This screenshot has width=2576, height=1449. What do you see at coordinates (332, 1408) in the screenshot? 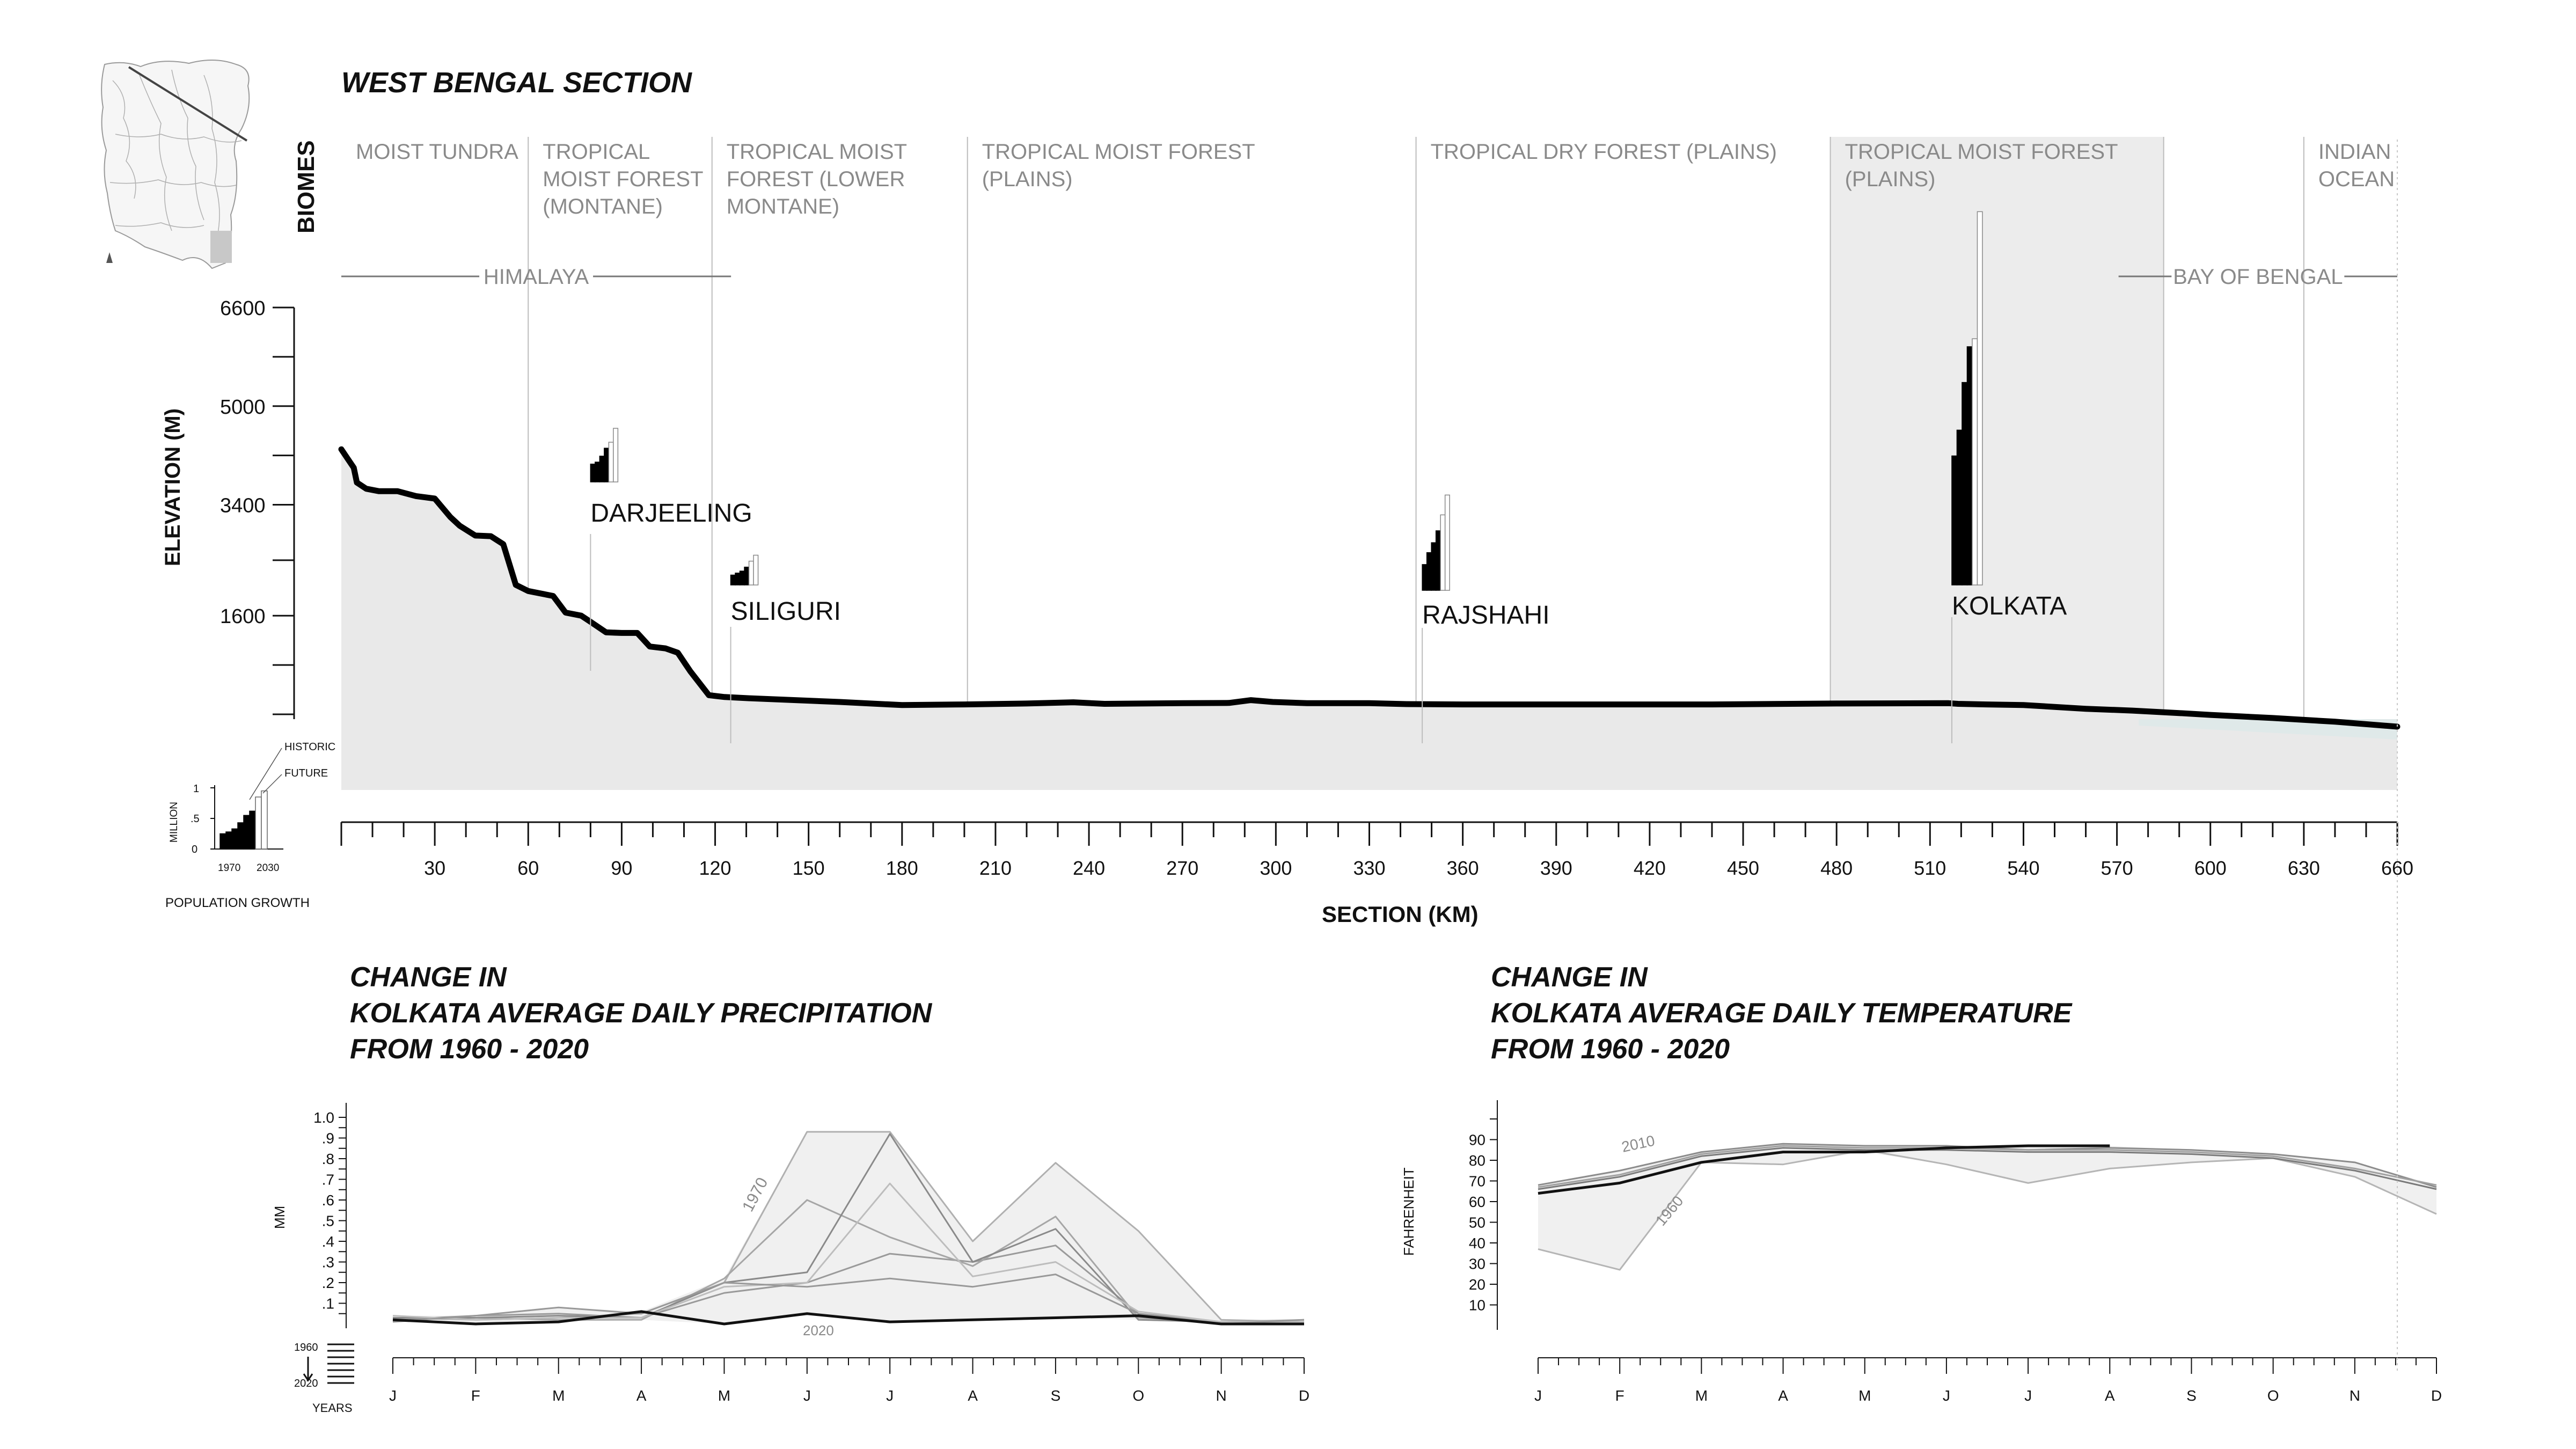
I see `year-scale-label: YEARS` at bounding box center [332, 1408].